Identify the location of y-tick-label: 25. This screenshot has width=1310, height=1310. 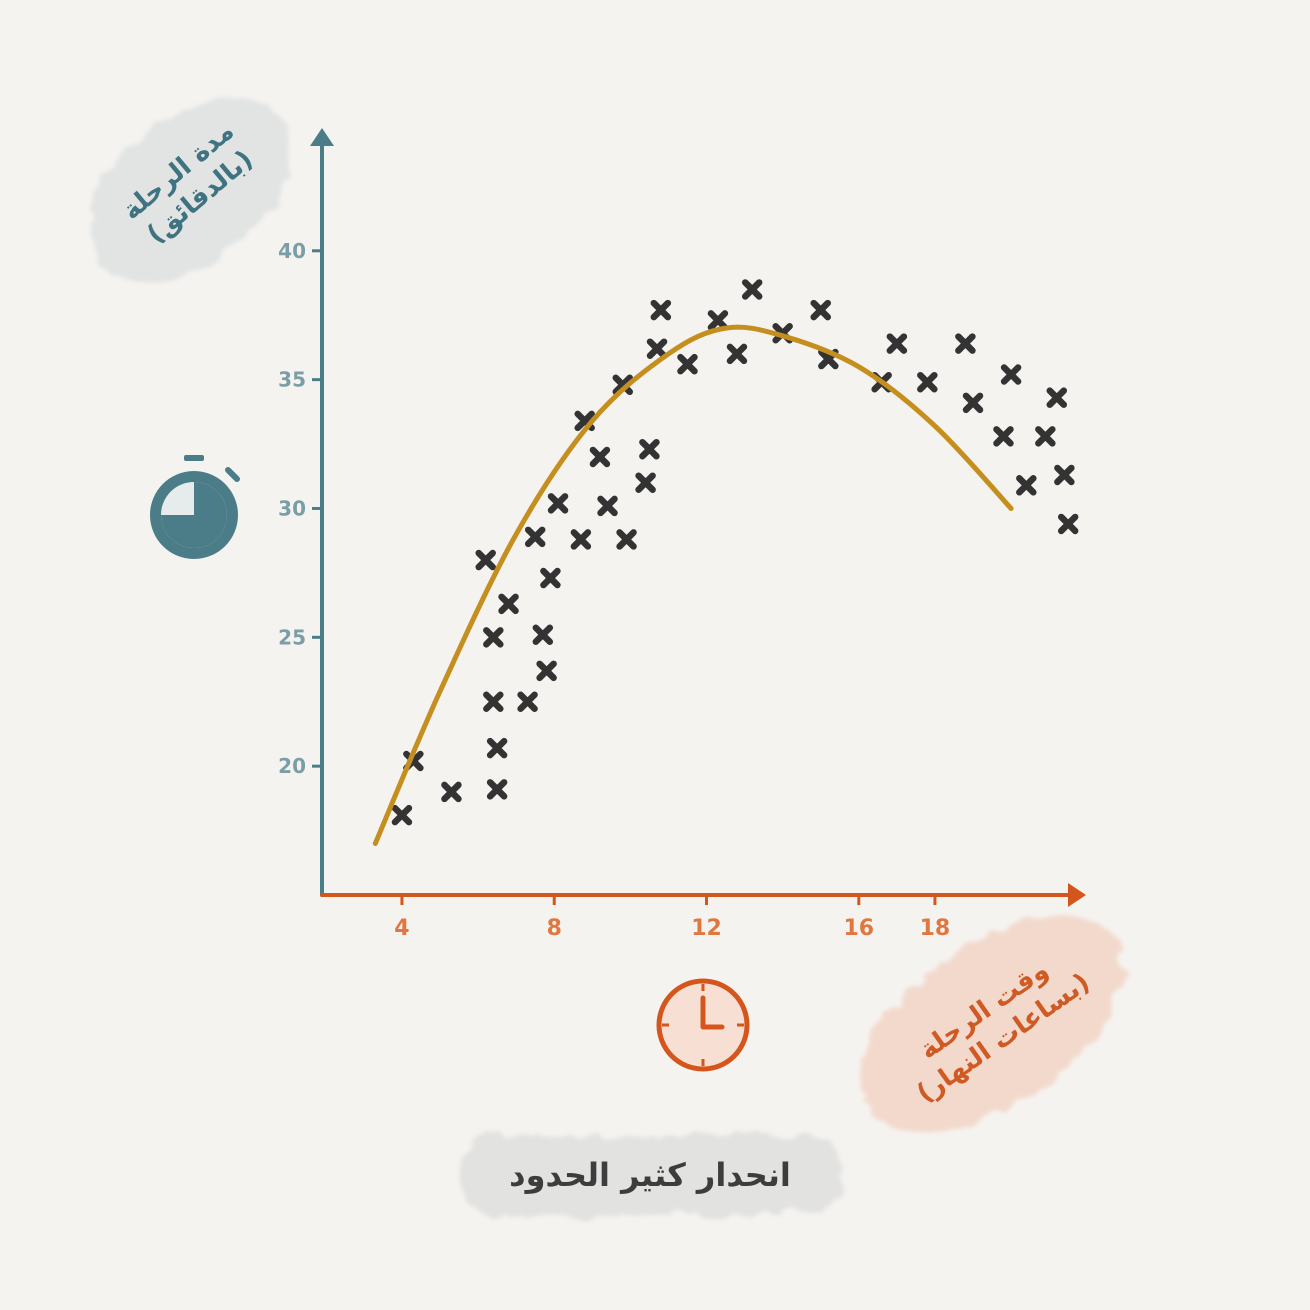
(292, 637).